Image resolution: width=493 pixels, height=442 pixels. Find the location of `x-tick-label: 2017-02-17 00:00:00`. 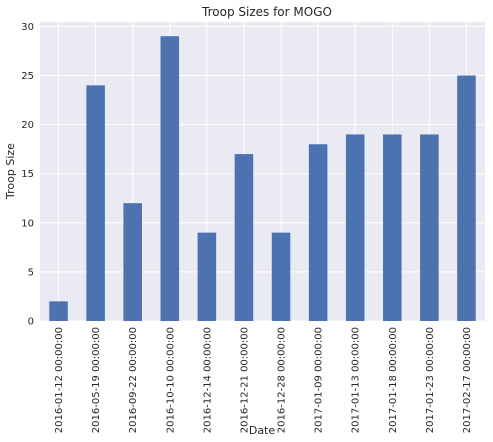

x-tick-label: 2017-02-17 00:00:00 is located at coordinates (467, 380).